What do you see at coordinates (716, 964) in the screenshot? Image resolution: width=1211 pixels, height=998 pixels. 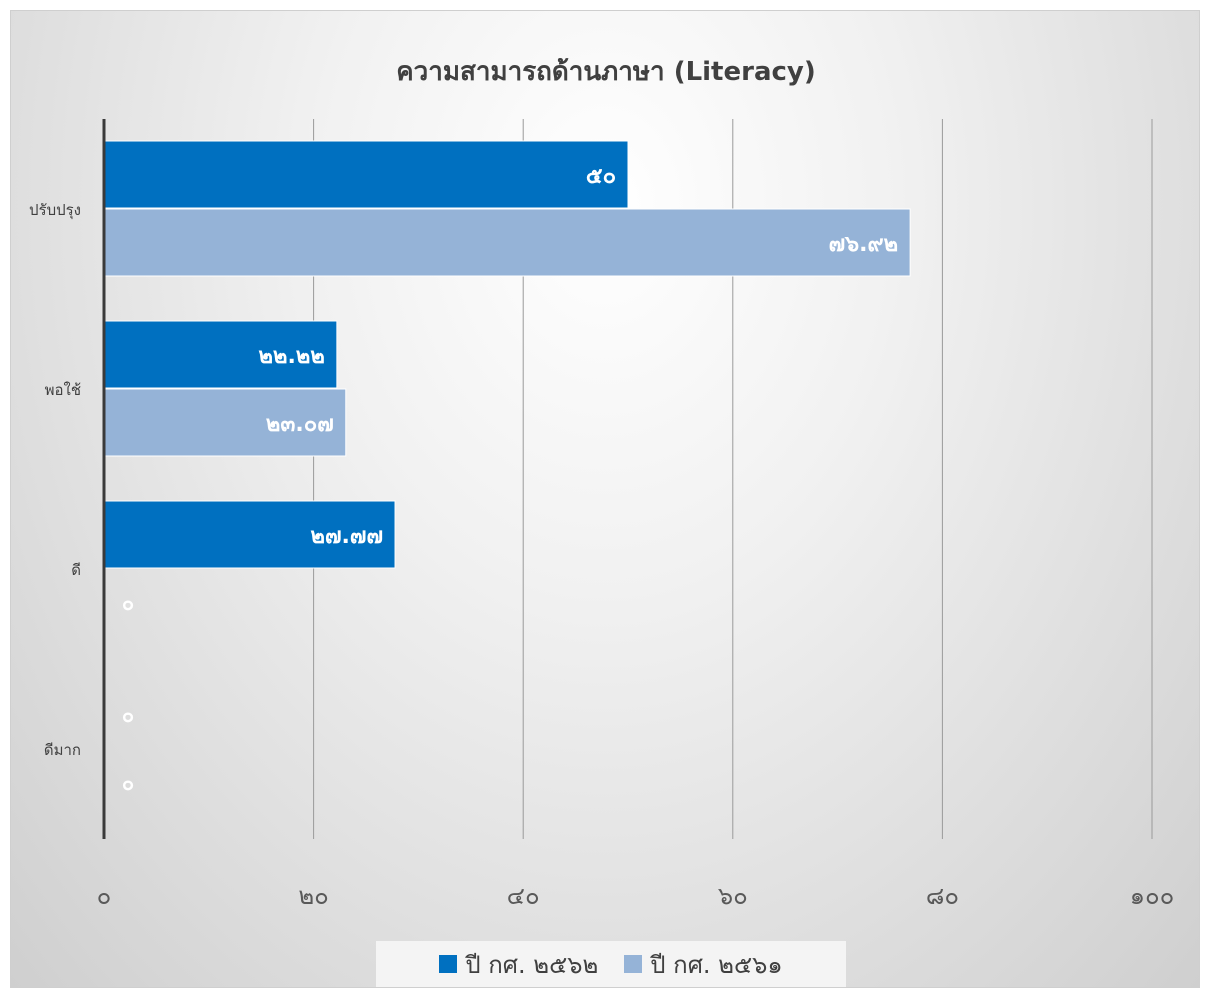 I see `legend-label-series-2: ปี กศ. ๒๕๖๑` at bounding box center [716, 964].